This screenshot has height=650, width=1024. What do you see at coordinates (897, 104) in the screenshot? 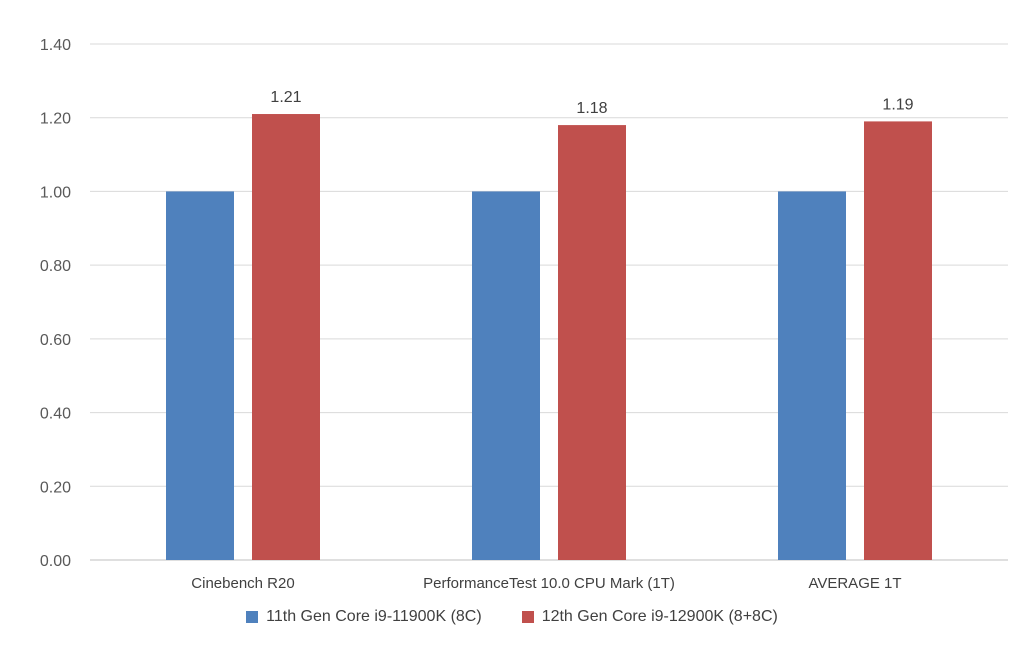
I see `data-label: 1.19` at bounding box center [897, 104].